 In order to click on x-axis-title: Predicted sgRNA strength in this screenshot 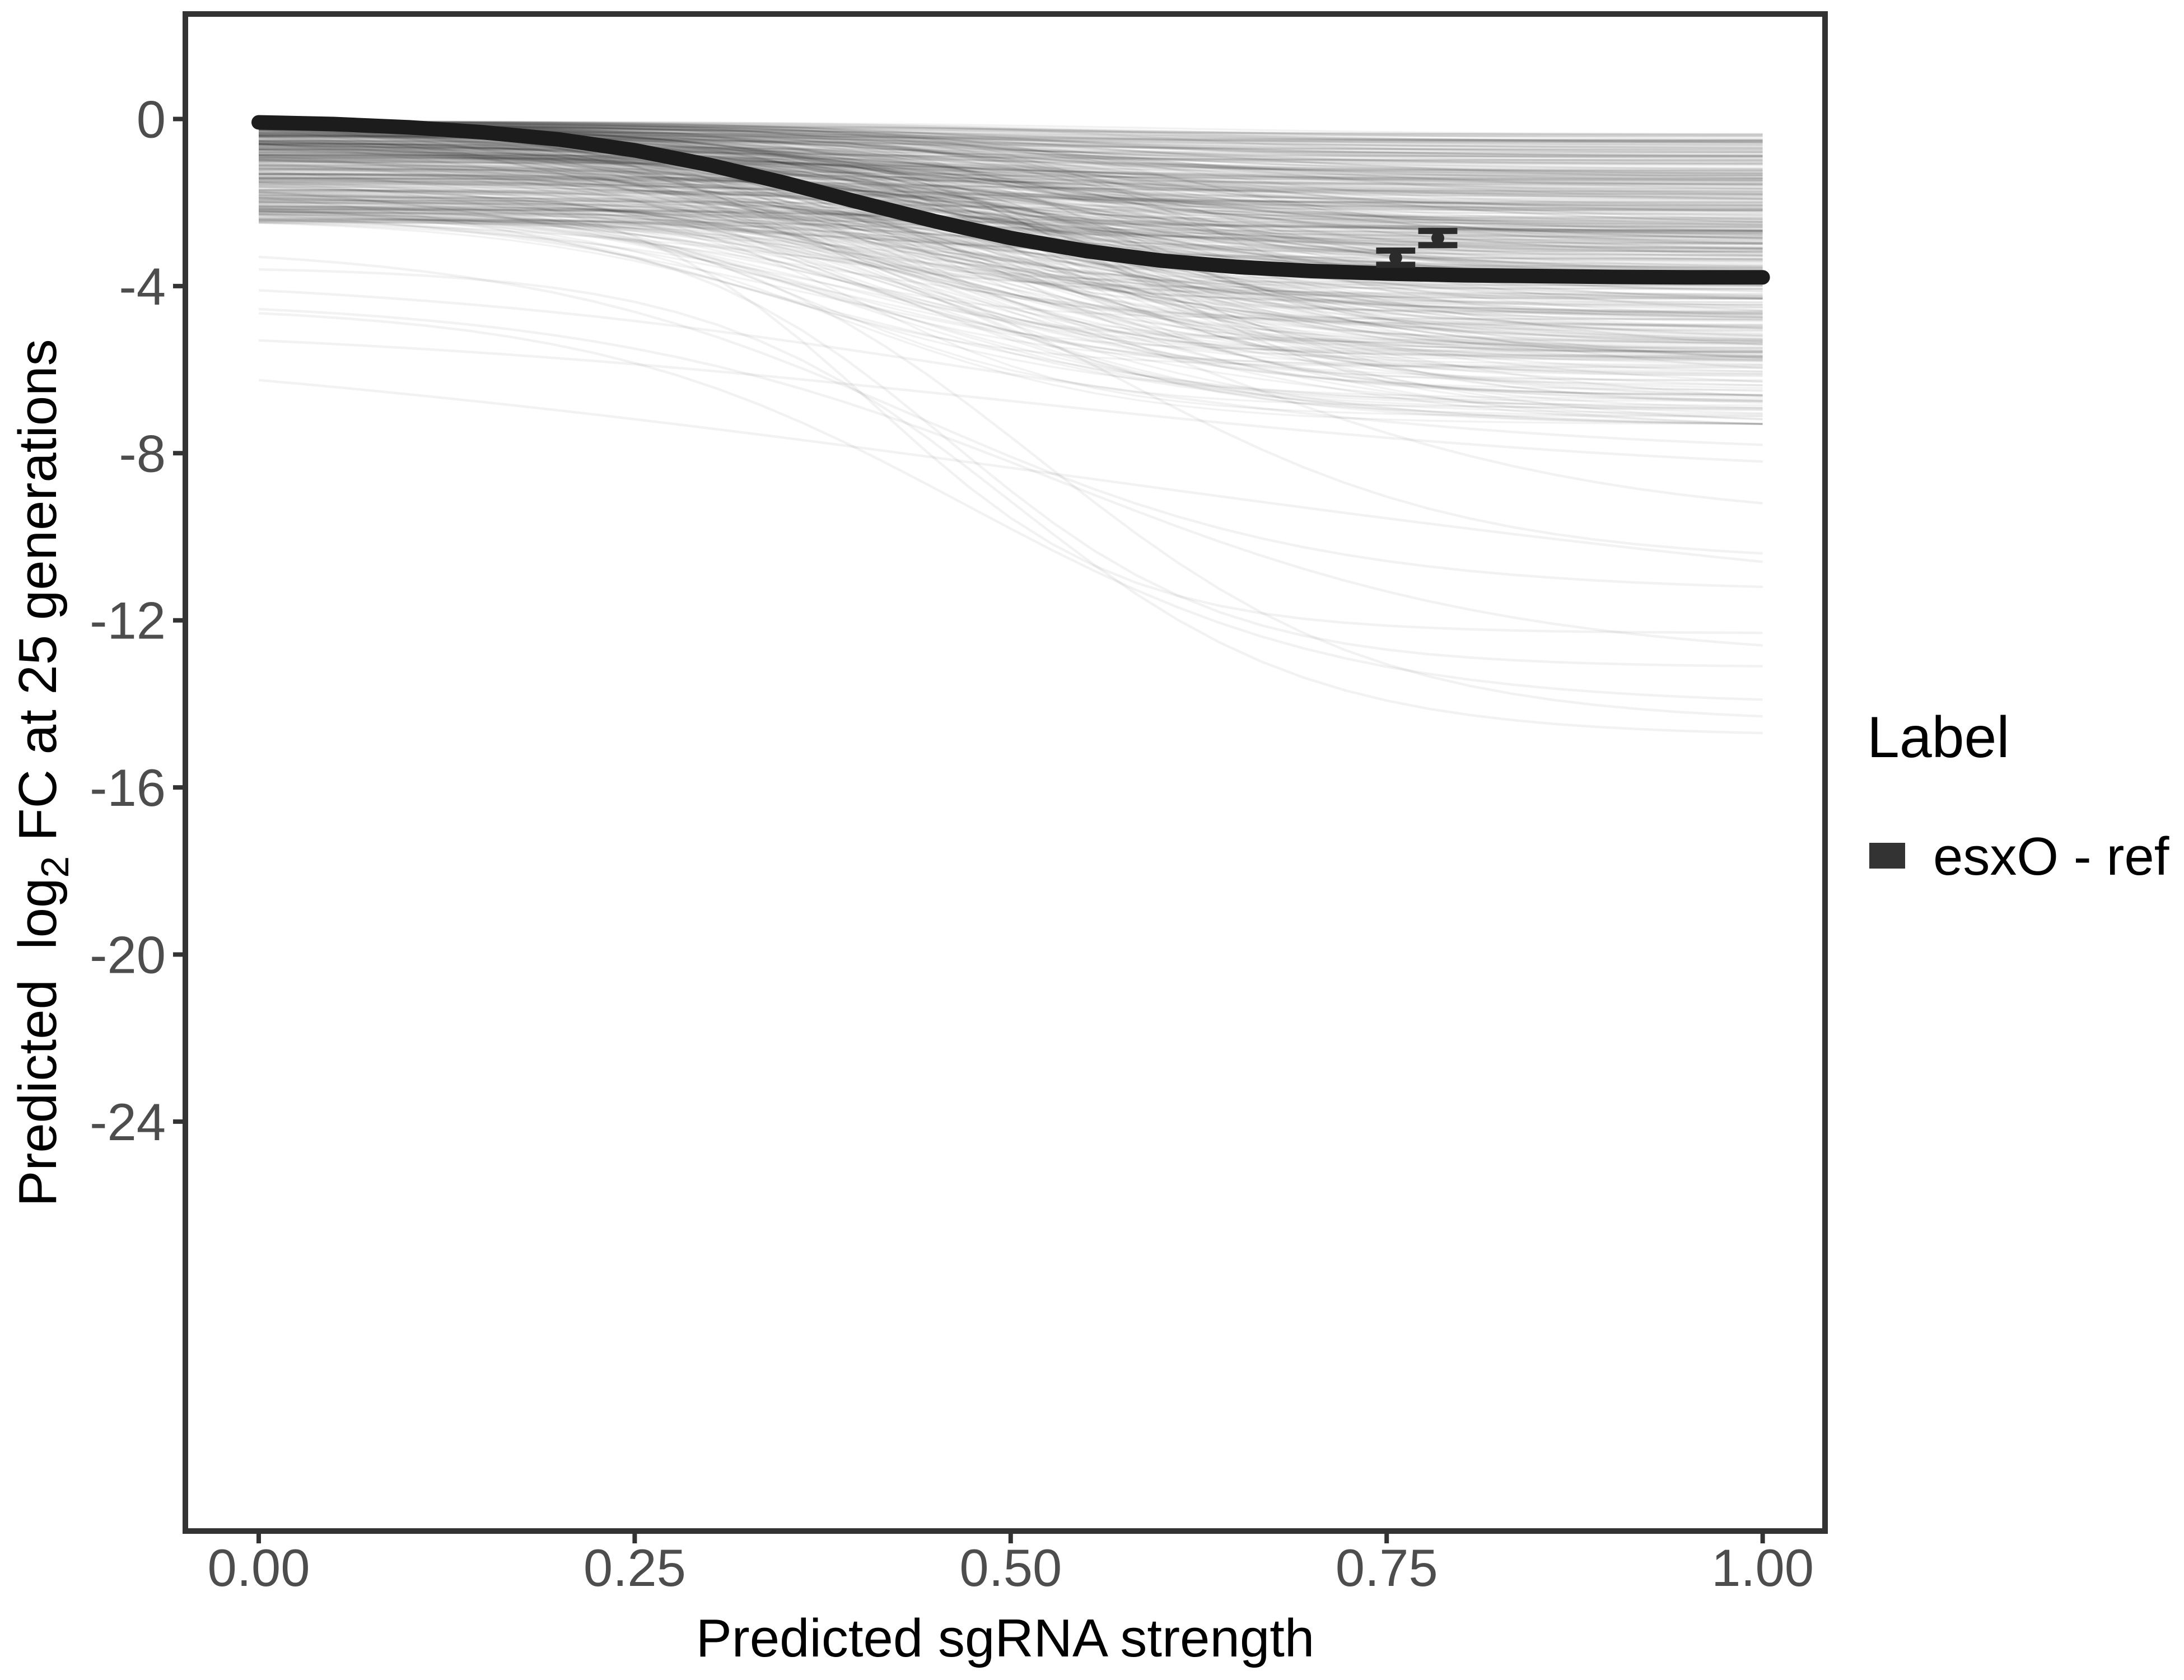, I will do `click(1006, 1638)`.